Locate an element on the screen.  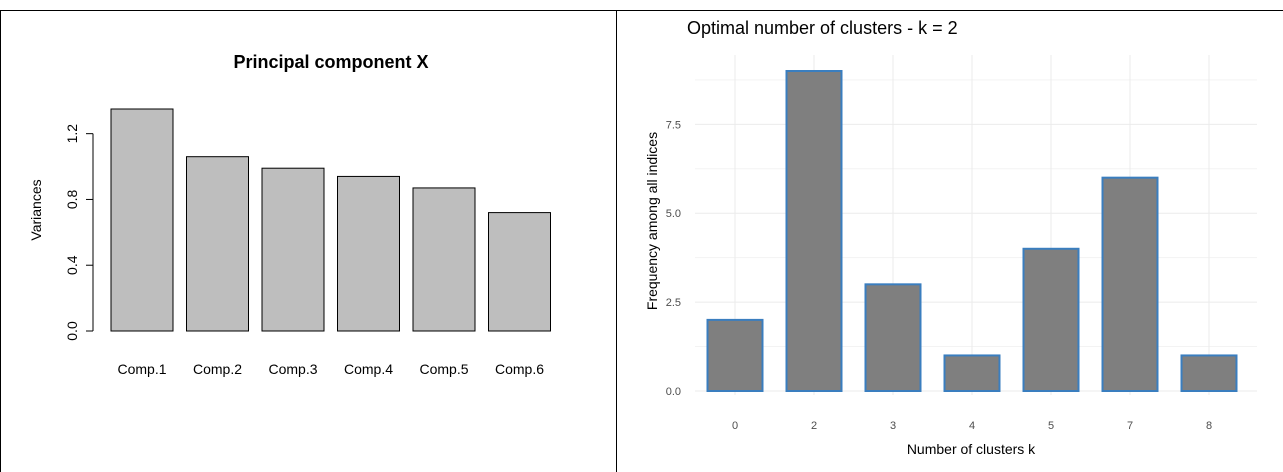
clusters-x-tick-label: 7 is located at coordinates (1130, 426).